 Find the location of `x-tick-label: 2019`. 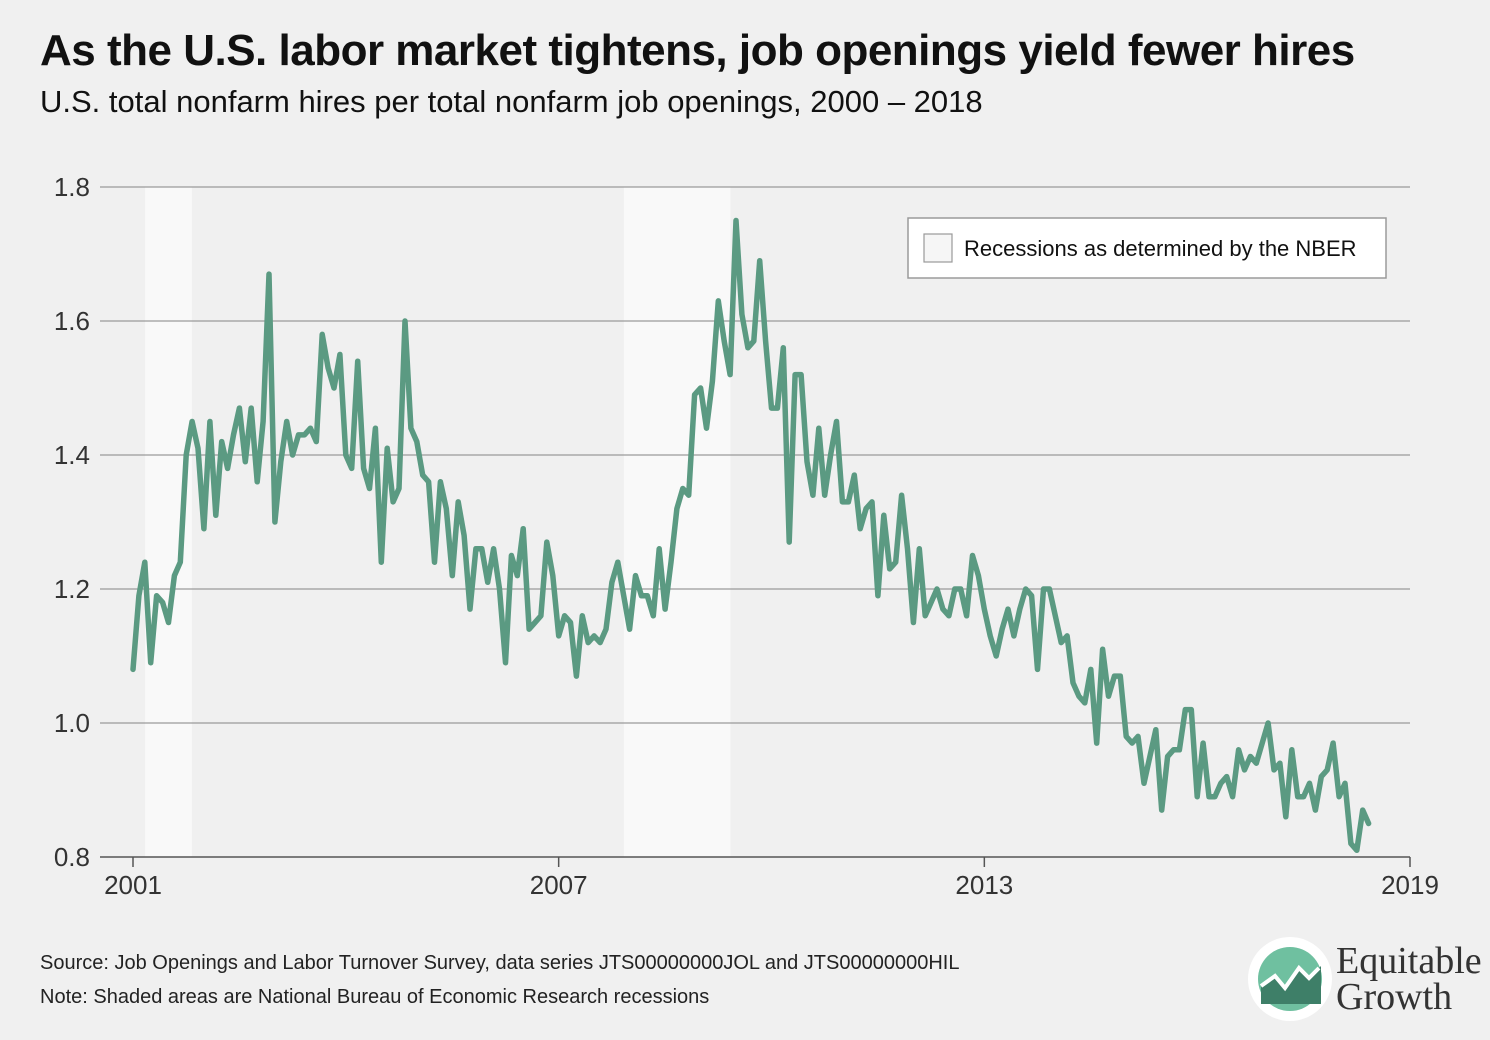

x-tick-label: 2019 is located at coordinates (1410, 885).